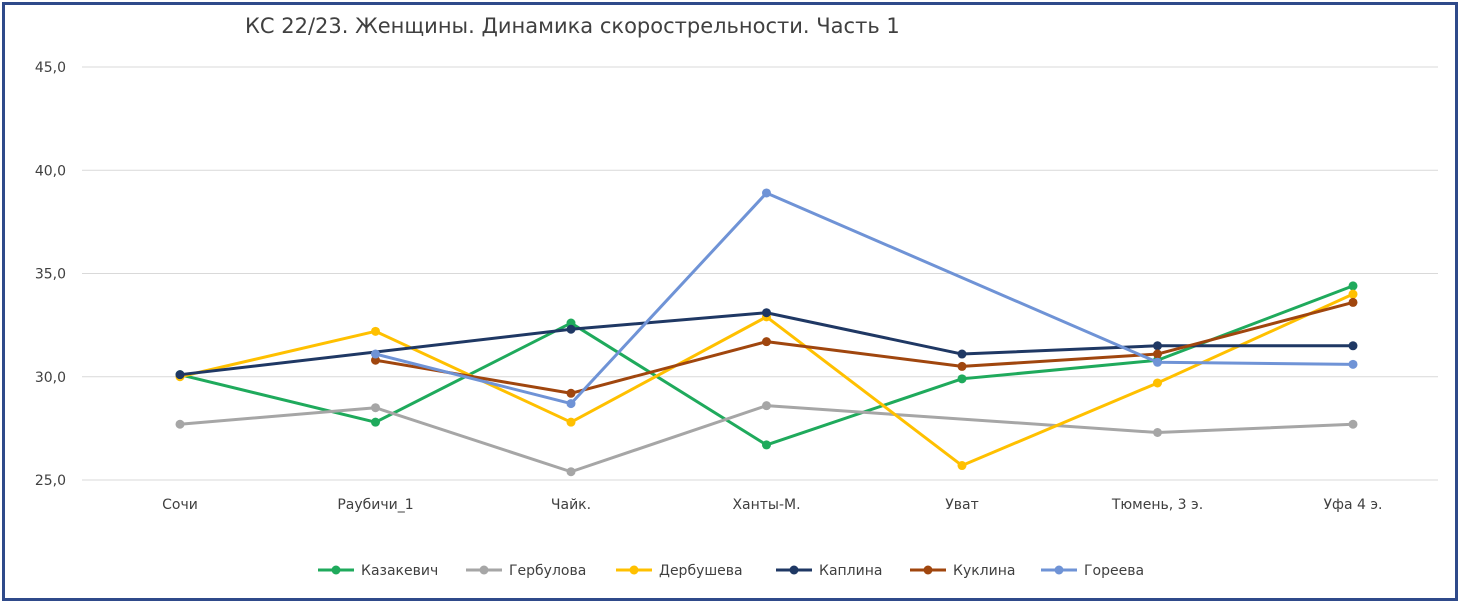 This screenshot has width=1460, height=603. What do you see at coordinates (547, 571) in the screenshot?
I see `legend-label: Гербулова` at bounding box center [547, 571].